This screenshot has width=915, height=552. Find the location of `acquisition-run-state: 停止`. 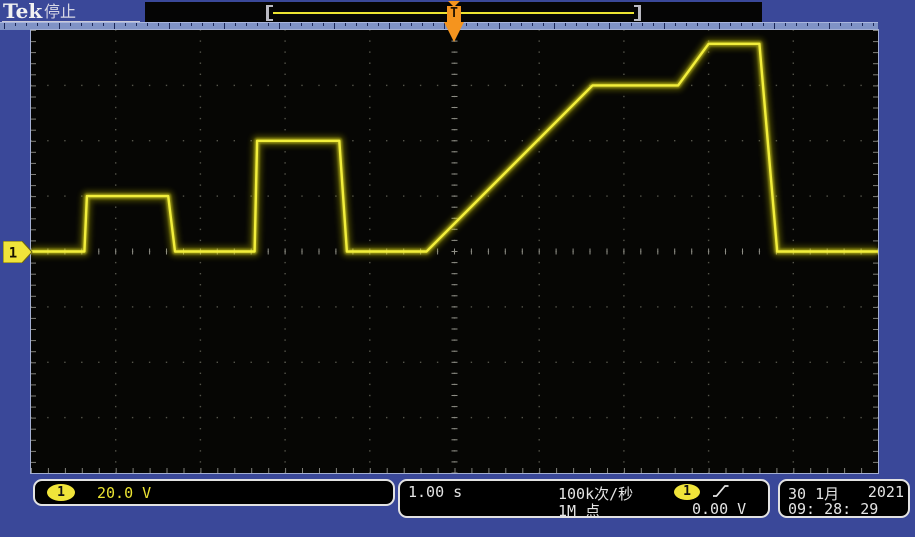

acquisition-run-state: 停止 is located at coordinates (60, 11).